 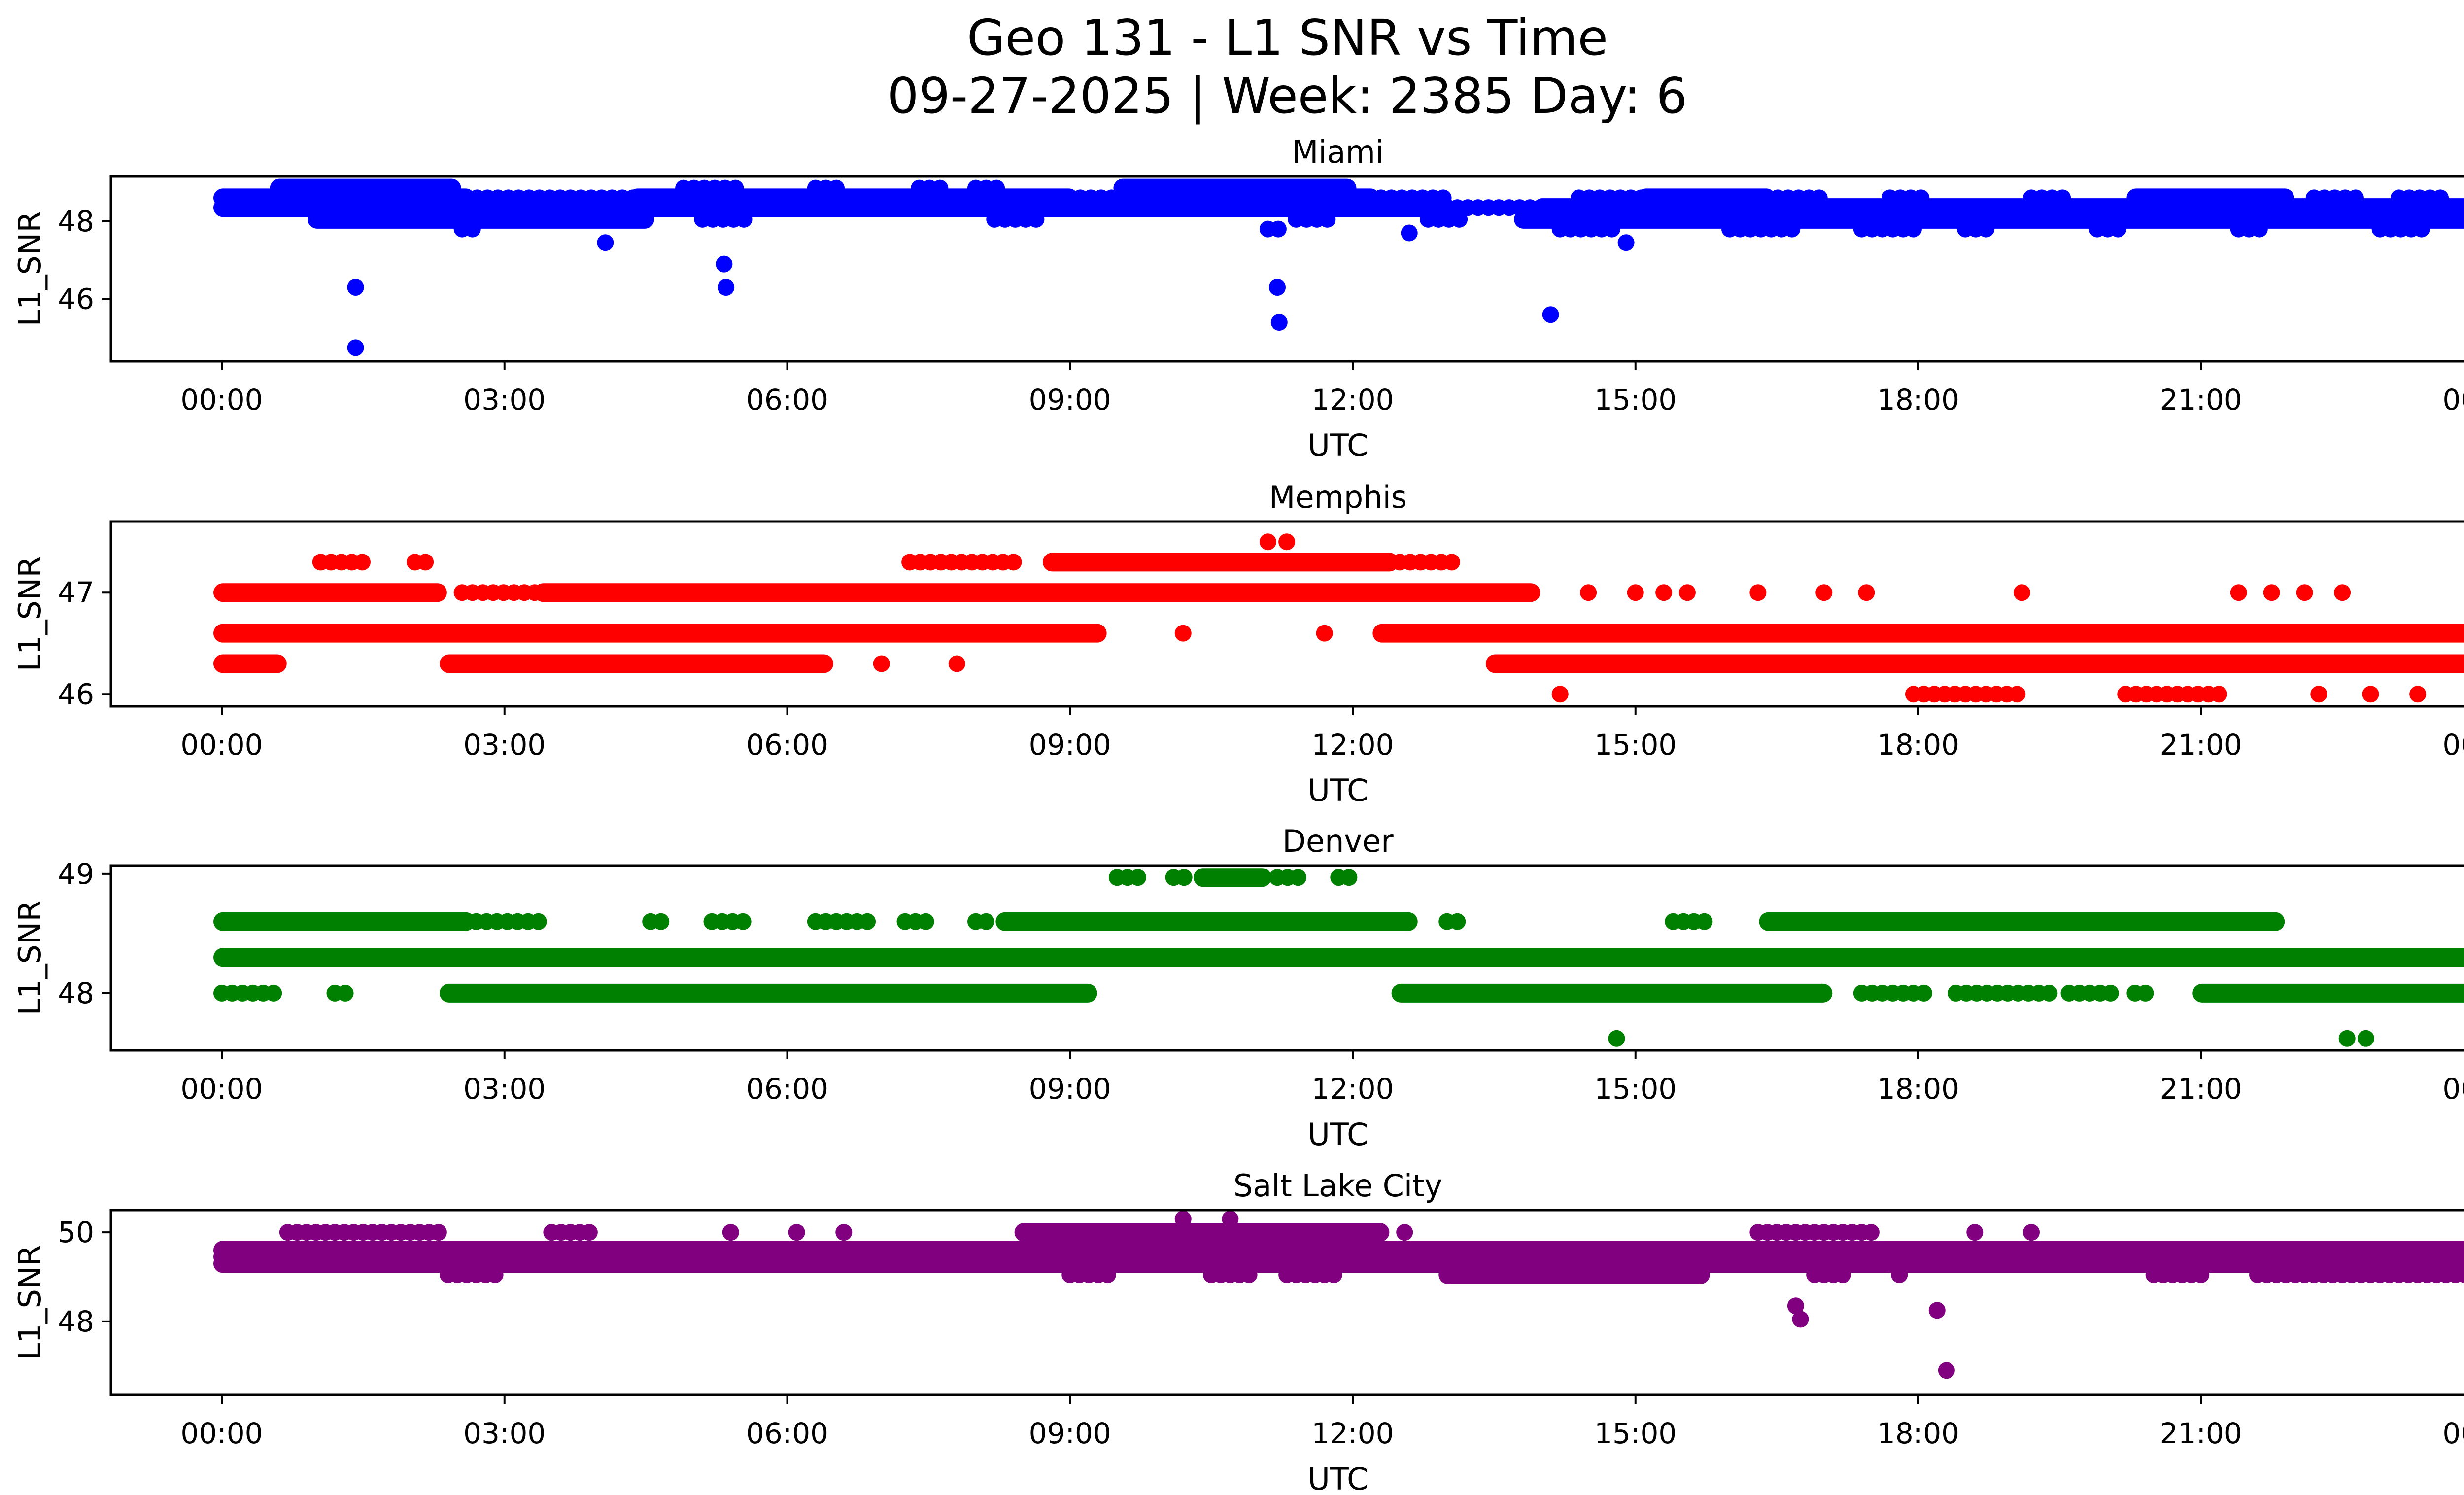 What do you see at coordinates (1337, 1186) in the screenshot?
I see `subplot-title-salt-lake-city: Salt Lake City` at bounding box center [1337, 1186].